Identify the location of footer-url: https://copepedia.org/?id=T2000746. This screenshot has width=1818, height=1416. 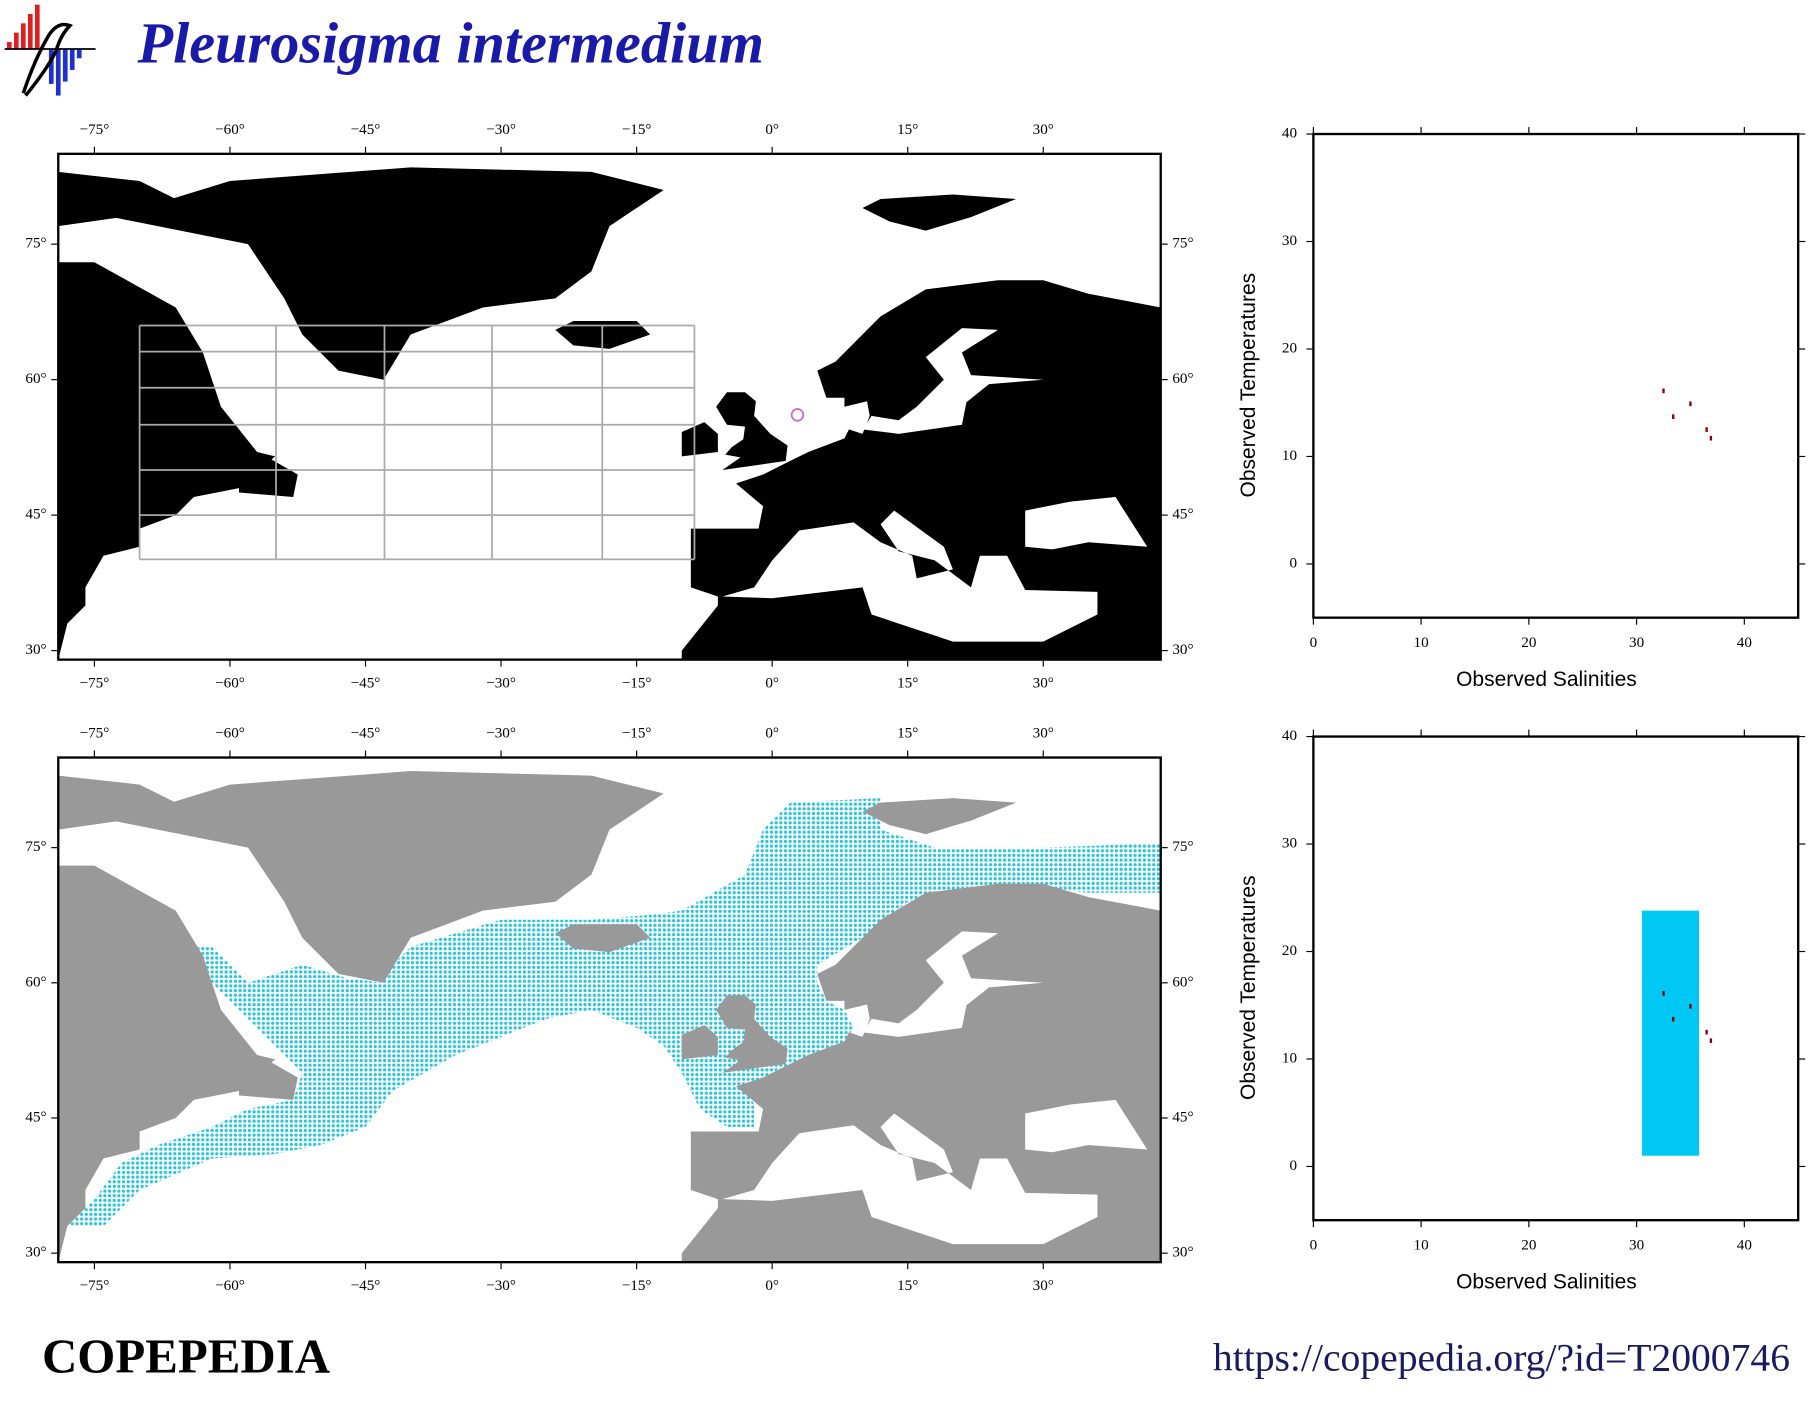
(1501, 1357).